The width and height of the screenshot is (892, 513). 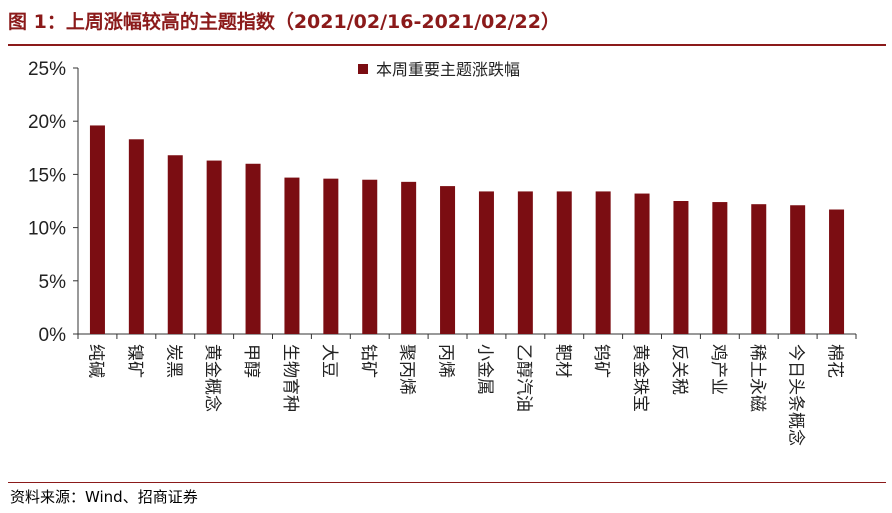 What do you see at coordinates (53, 335) in the screenshot?
I see `y-tick-label: 0%` at bounding box center [53, 335].